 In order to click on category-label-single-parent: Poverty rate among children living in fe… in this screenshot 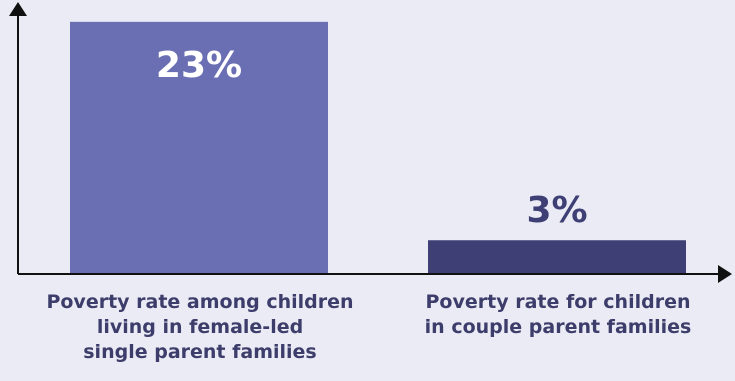, I will do `click(200, 327)`.